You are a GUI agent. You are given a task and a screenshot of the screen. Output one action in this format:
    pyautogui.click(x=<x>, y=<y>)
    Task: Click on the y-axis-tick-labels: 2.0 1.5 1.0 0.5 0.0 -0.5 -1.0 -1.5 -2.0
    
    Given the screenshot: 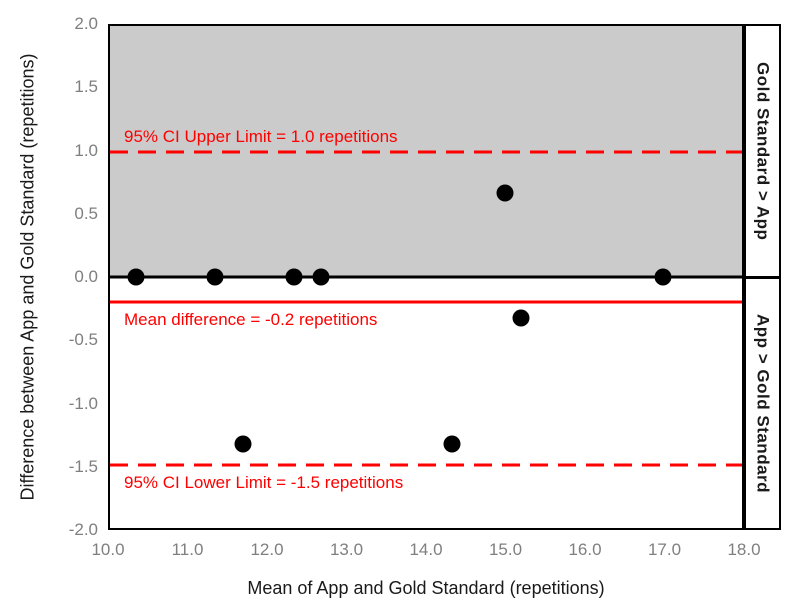 What is the action you would take?
    pyautogui.click(x=49, y=276)
    